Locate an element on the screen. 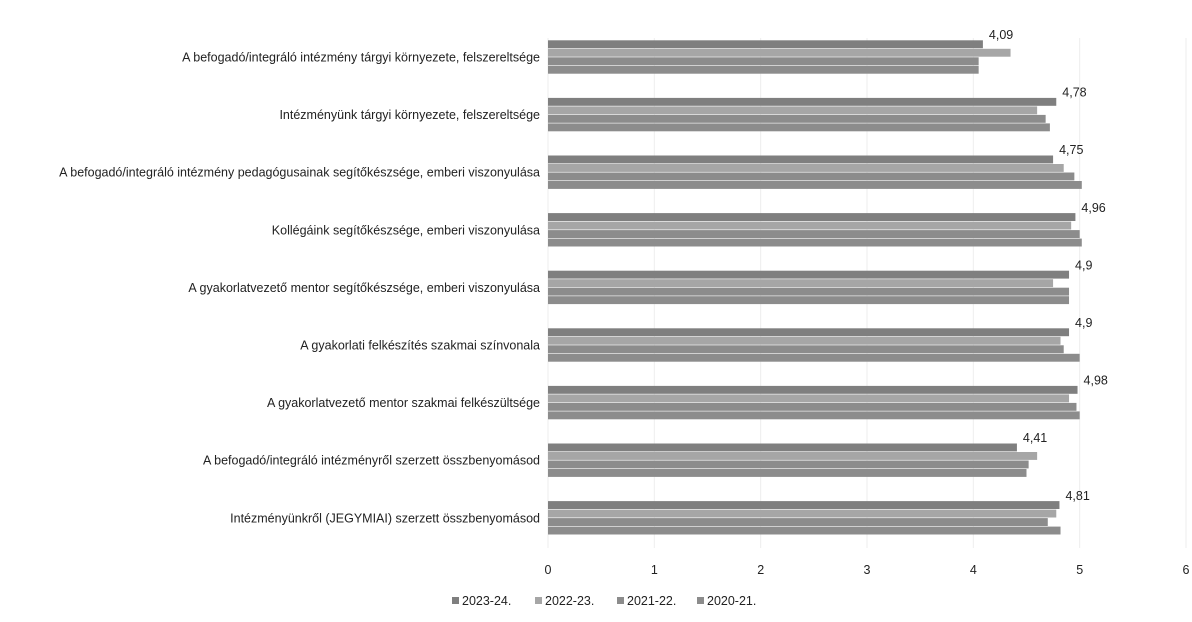 The image size is (1192, 622). data-label: 4,98 is located at coordinates (1096, 381).